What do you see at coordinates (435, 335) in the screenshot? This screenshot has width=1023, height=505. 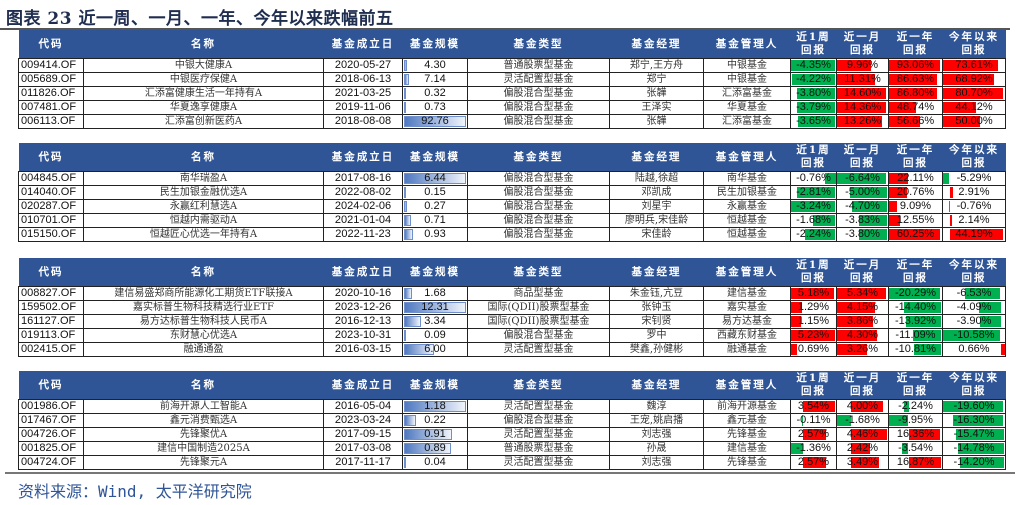 I see `cell-fund-size: 0.09` at bounding box center [435, 335].